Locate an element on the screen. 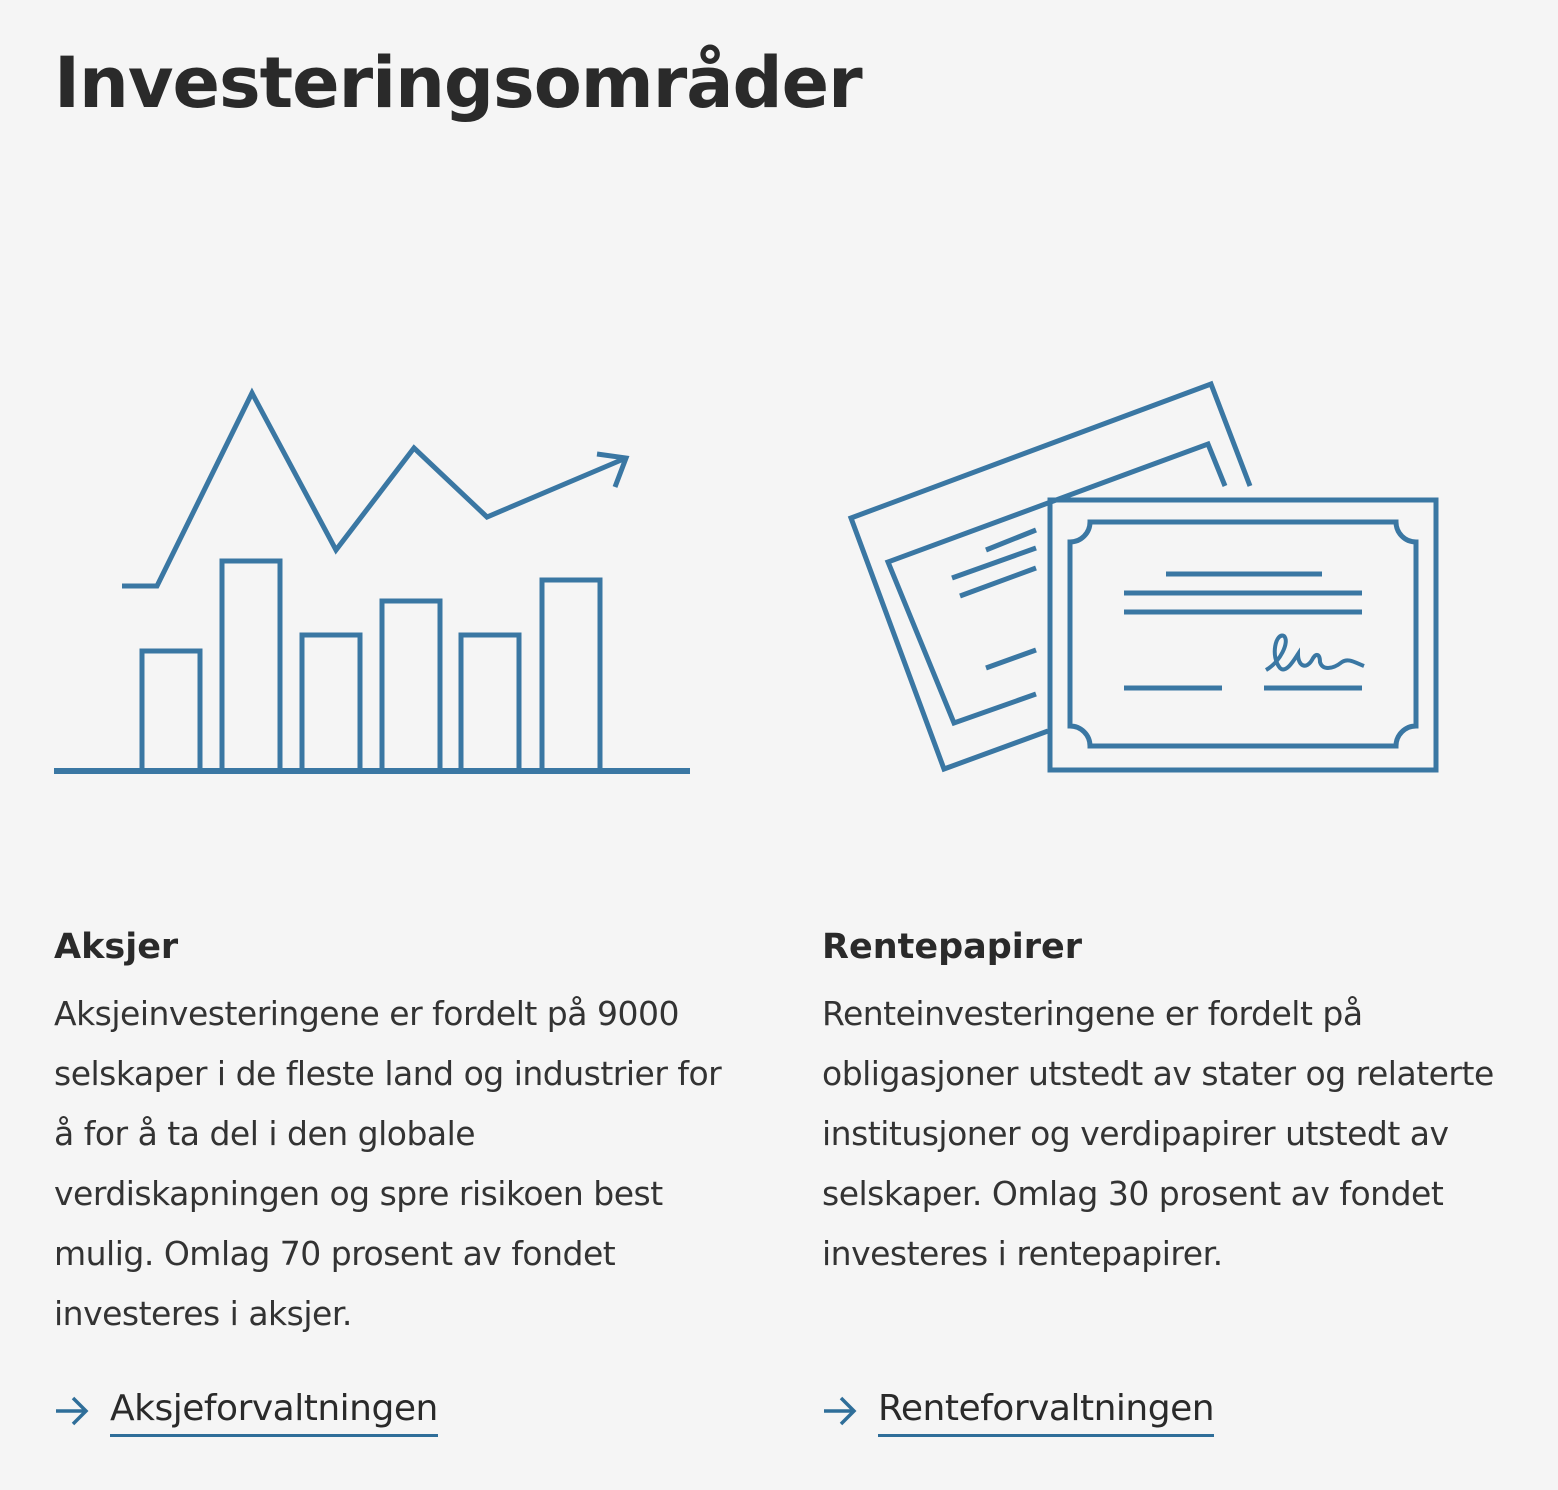 The width and height of the screenshot is (1558, 1490). aksjeforvaltningen-link: Aksjeforvaltningen is located at coordinates (246, 1410).